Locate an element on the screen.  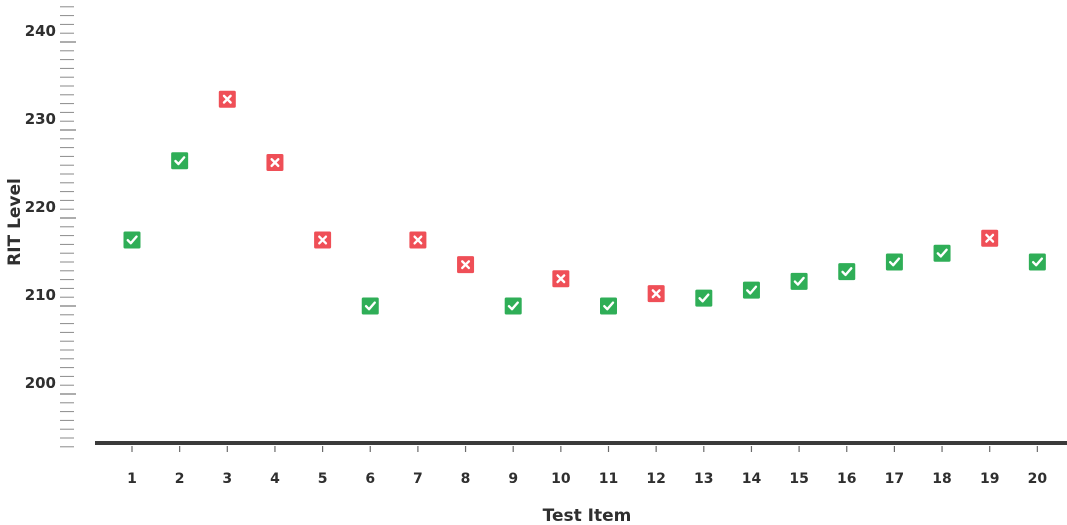
x-tick-label: 12 is located at coordinates (655, 479).